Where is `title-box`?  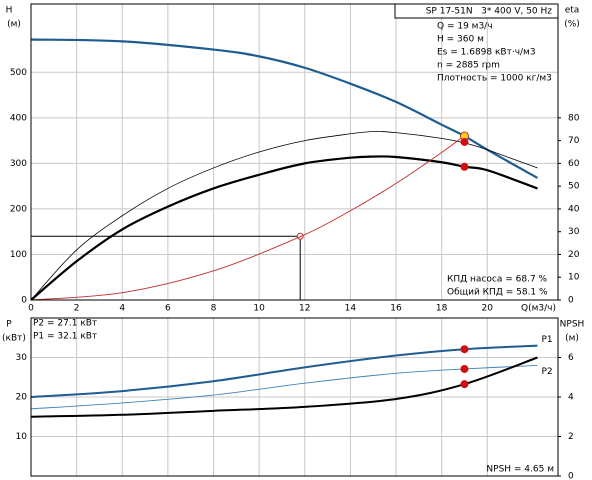 title-box is located at coordinates (476, 11).